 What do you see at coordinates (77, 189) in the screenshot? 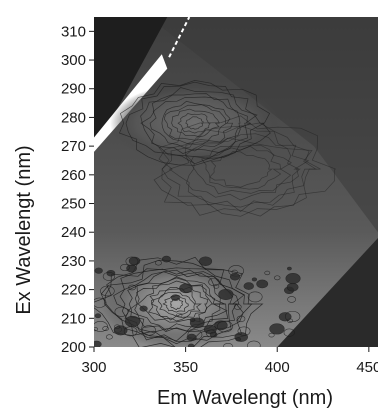
I see `y-axis: 200 210 220 230 240 250 260 270 280 290 300 310` at bounding box center [77, 189].